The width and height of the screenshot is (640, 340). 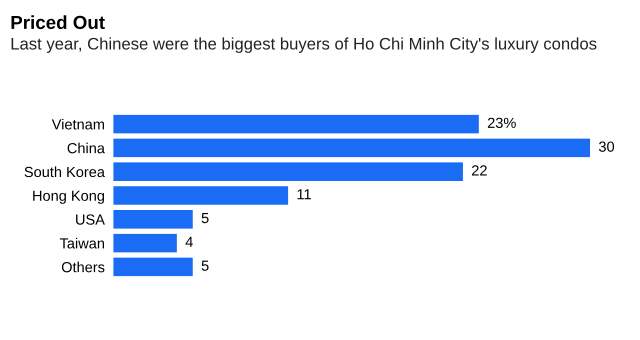 What do you see at coordinates (83, 267) in the screenshot?
I see `y-tick-label: Others` at bounding box center [83, 267].